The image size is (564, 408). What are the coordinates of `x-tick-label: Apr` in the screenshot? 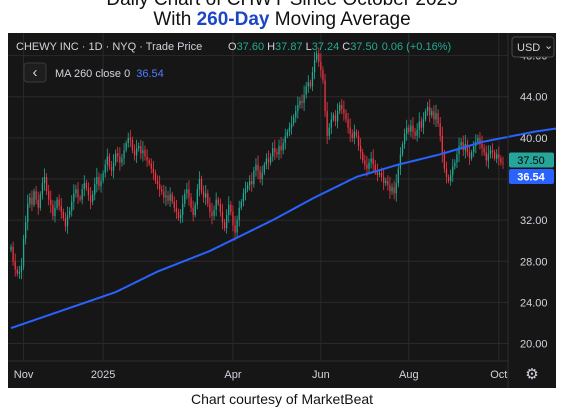 It's located at (232, 375).